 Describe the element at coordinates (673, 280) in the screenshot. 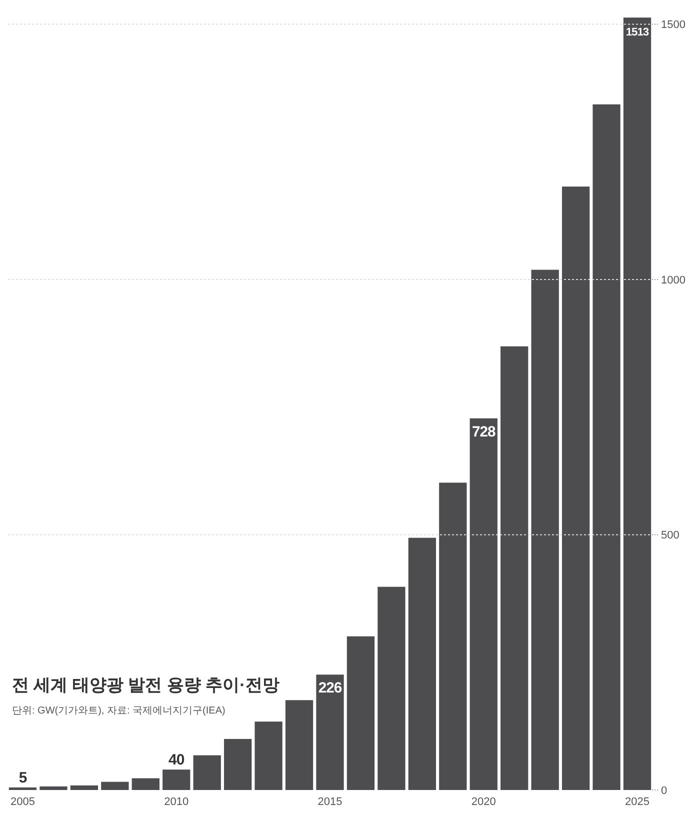

I see `y-tick-label: 1000` at that location.